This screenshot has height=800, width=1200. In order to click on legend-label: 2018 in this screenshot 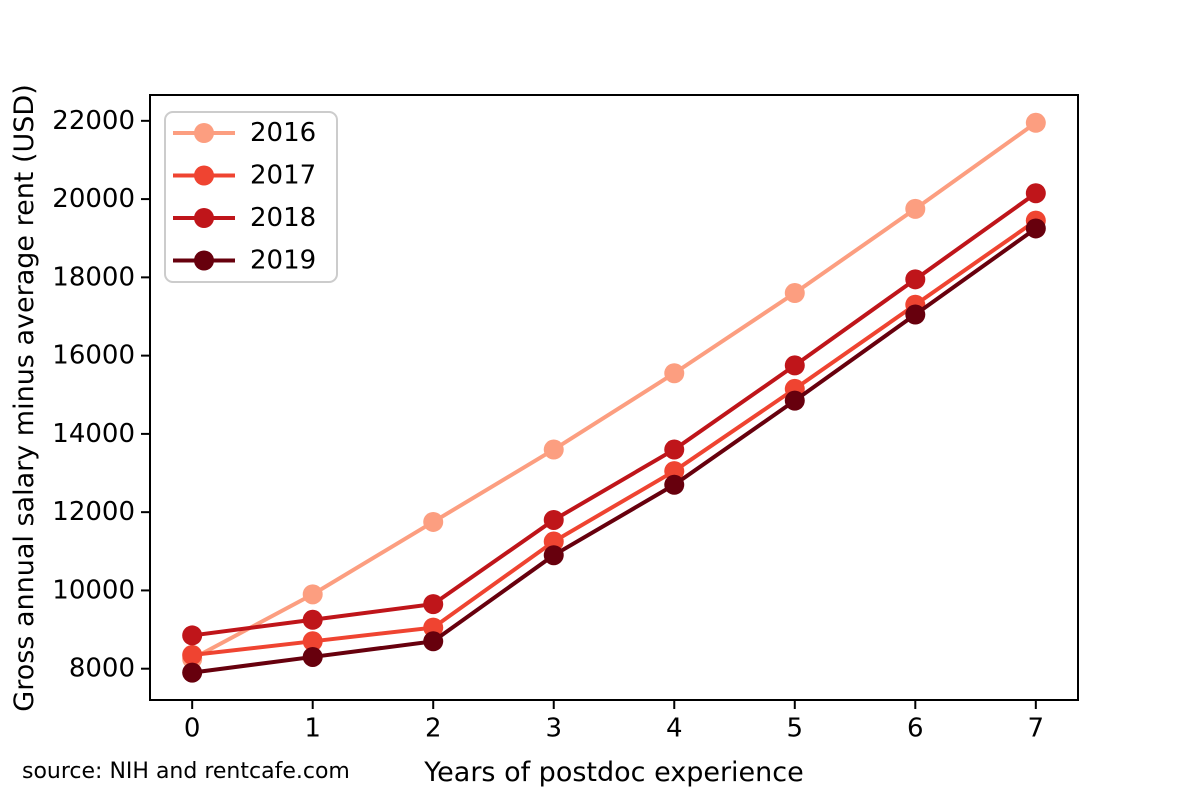, I will do `click(283, 218)`.